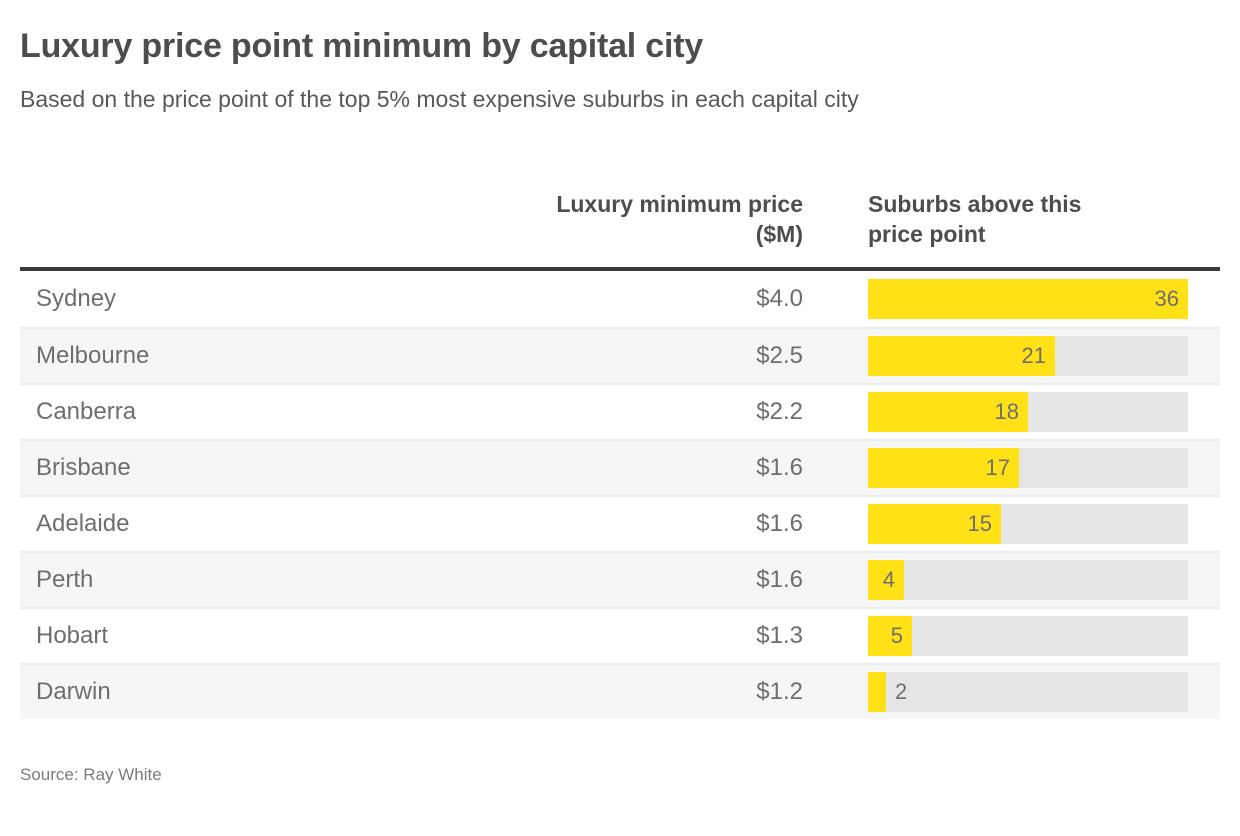 The height and width of the screenshot is (836, 1240). What do you see at coordinates (663, 220) in the screenshot?
I see `price-column-header: Luxury minimum price ($M)` at bounding box center [663, 220].